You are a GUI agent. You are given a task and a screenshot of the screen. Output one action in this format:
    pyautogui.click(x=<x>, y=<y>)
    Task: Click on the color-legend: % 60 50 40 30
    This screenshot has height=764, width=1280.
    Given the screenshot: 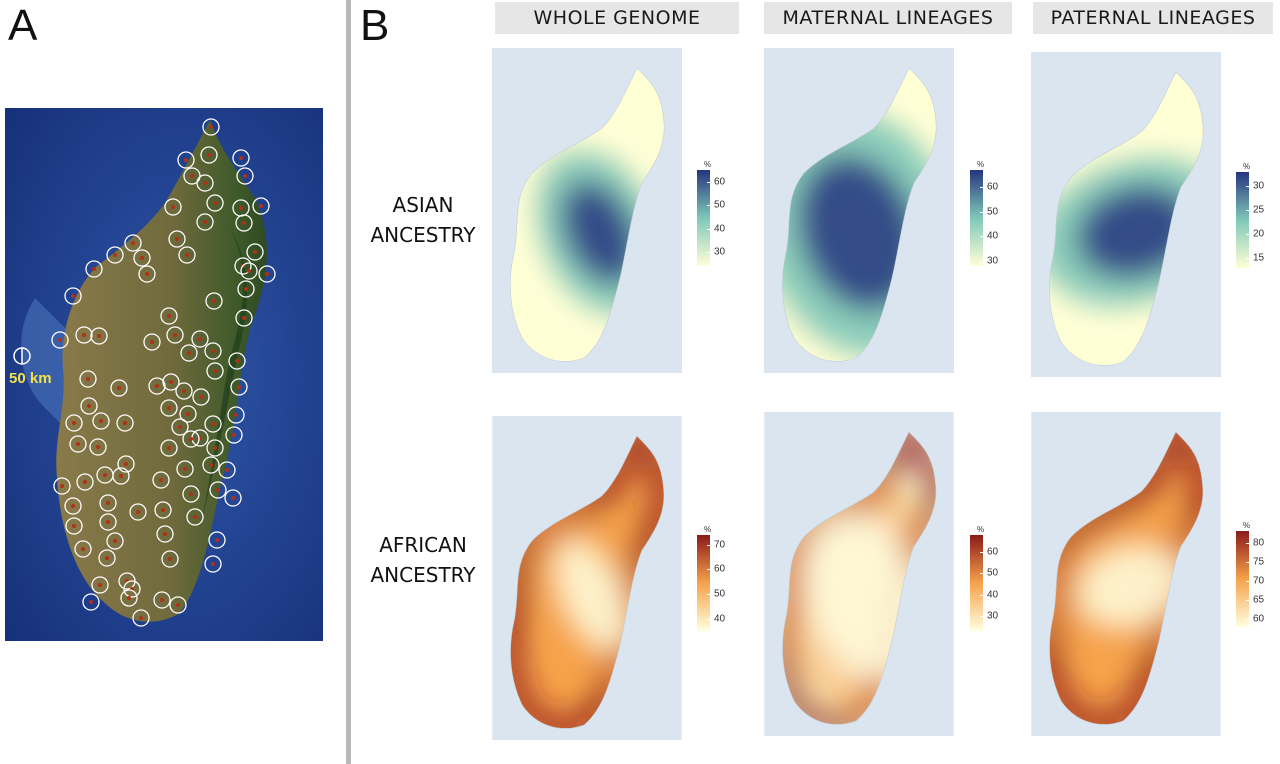 What is the action you would take?
    pyautogui.click(x=1000, y=595)
    